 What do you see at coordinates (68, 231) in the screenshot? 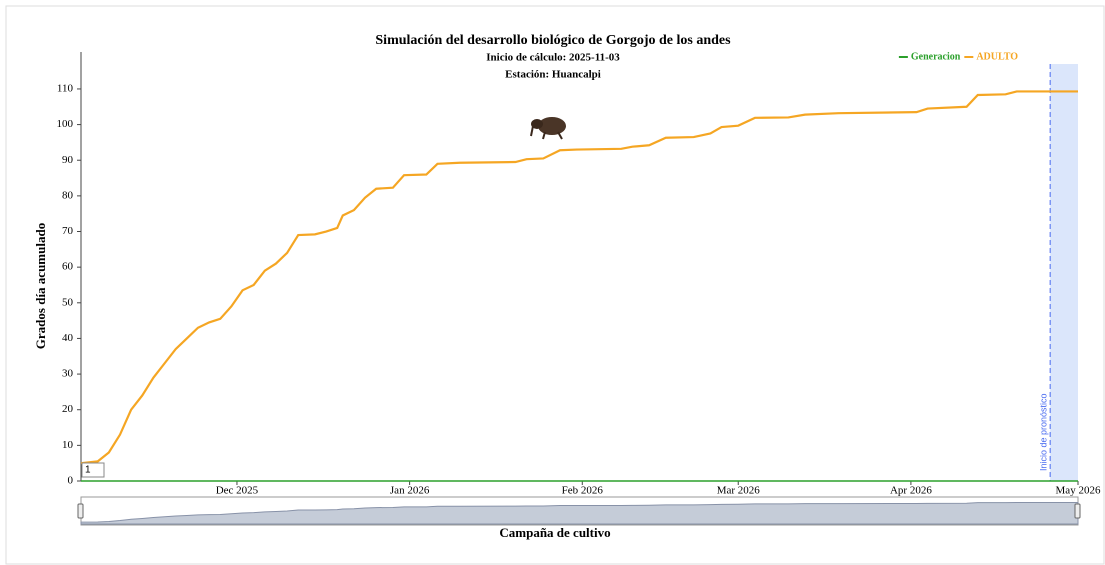
I see `y-tick-label: 70` at bounding box center [68, 231].